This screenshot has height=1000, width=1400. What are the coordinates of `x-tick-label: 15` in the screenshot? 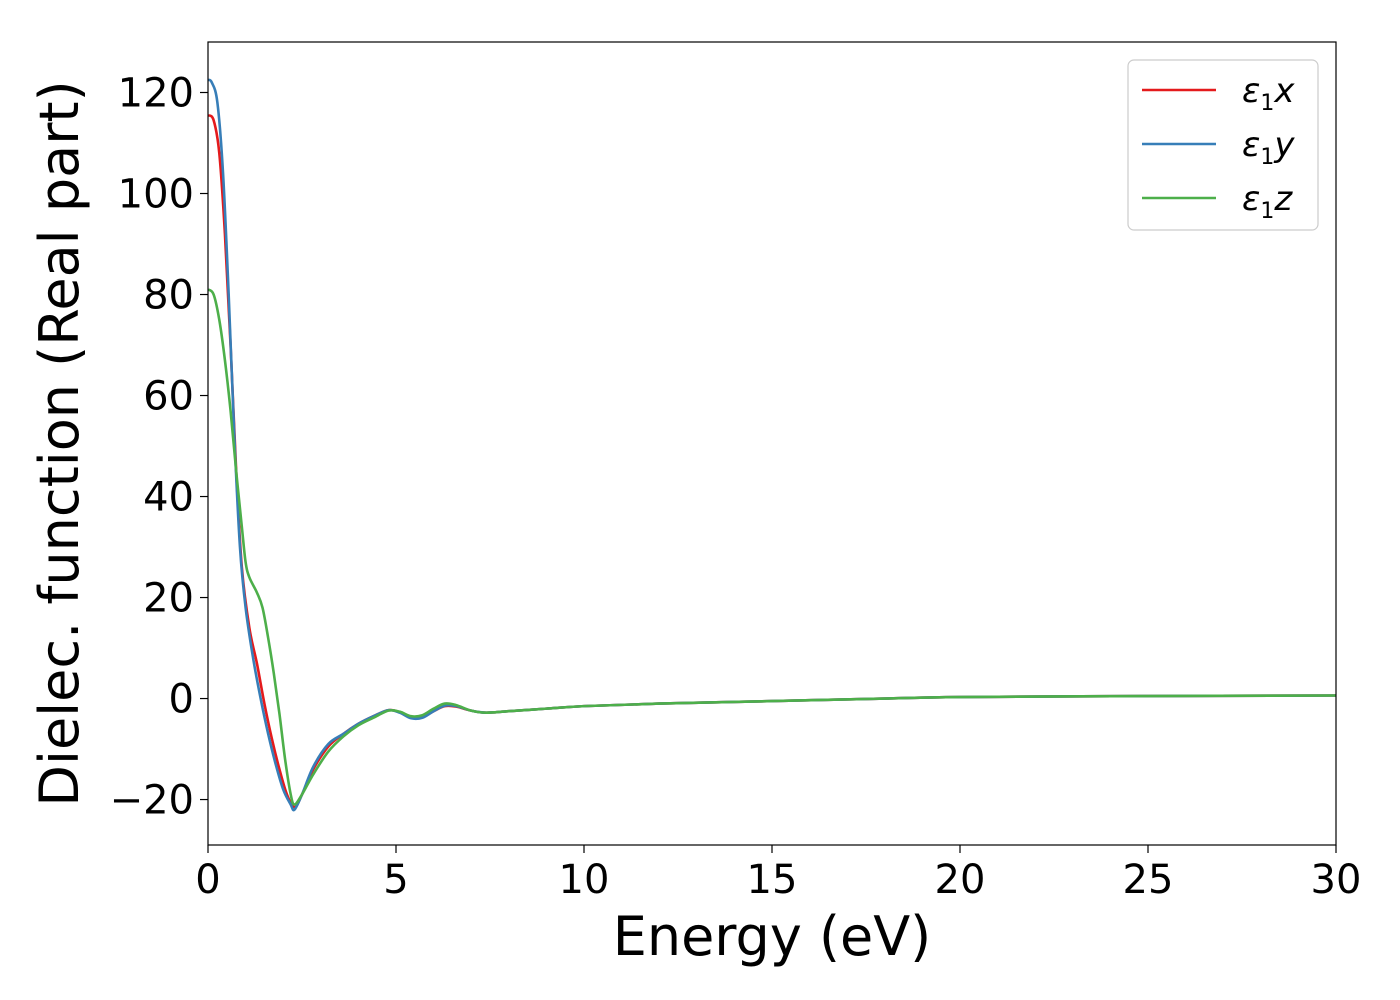 It's located at (772, 880).